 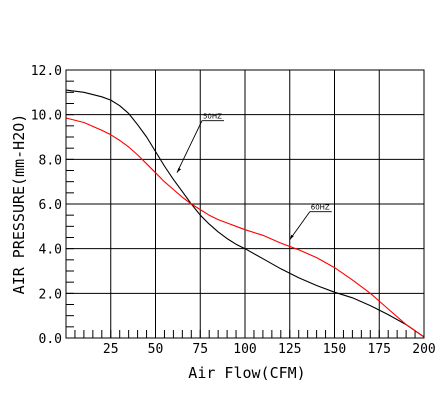 I want to click on x-tick-label: 125, so click(x=289, y=349).